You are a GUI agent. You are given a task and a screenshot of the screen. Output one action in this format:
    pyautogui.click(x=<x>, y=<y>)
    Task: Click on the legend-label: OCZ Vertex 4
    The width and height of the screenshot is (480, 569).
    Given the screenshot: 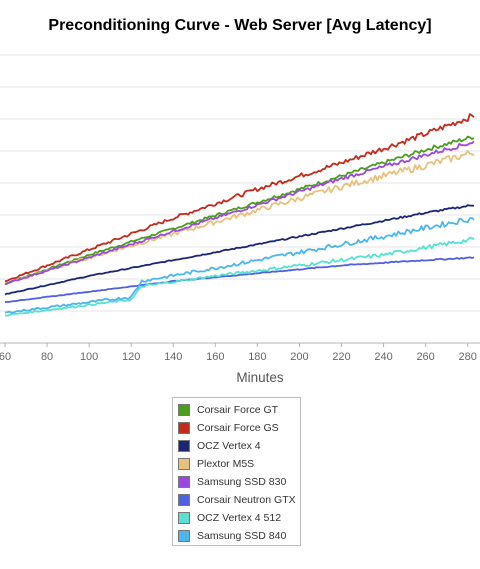 What is the action you would take?
    pyautogui.click(x=229, y=446)
    